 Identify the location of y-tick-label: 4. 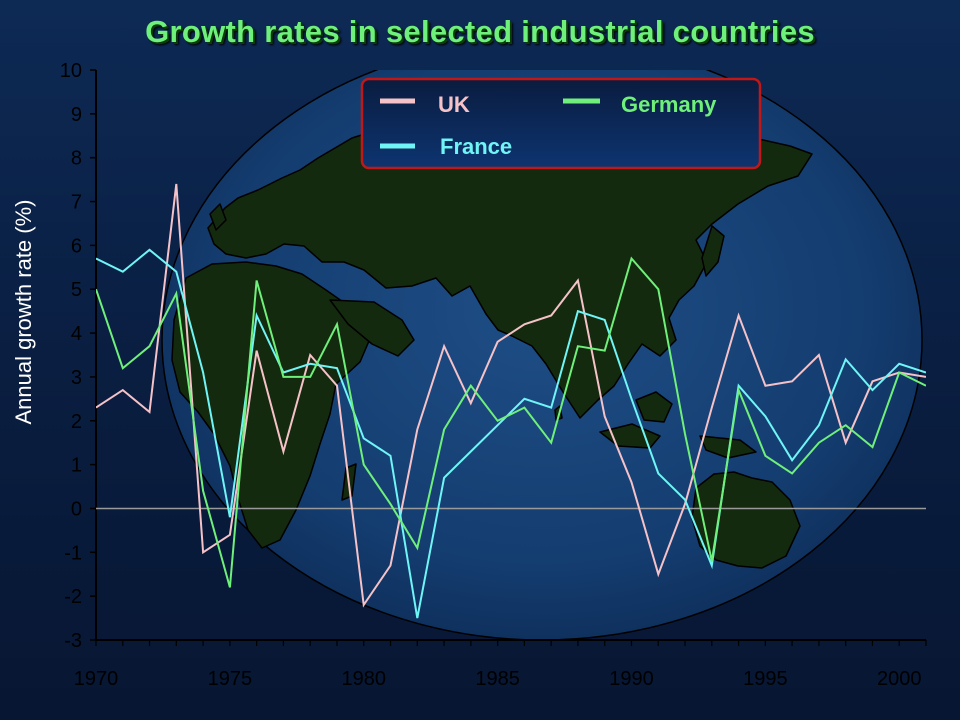
(76, 334).